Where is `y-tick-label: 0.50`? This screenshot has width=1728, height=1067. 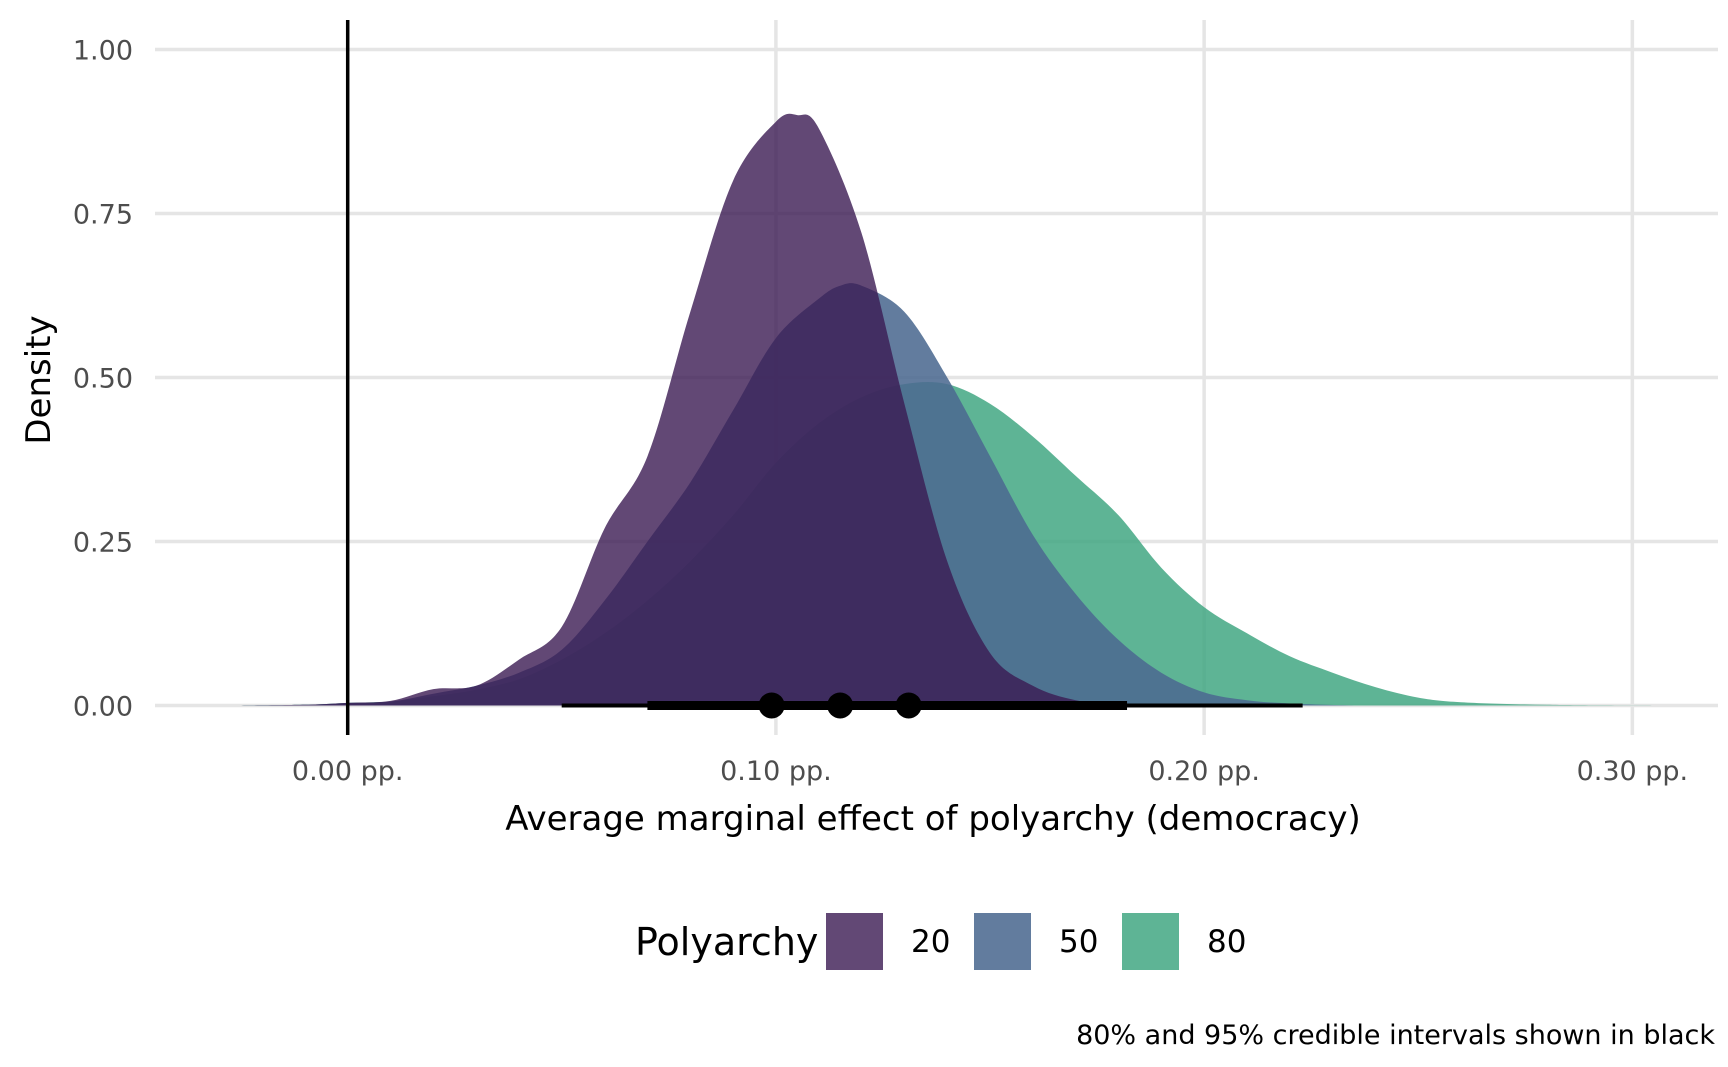 y-tick-label: 0.50 is located at coordinates (103, 379).